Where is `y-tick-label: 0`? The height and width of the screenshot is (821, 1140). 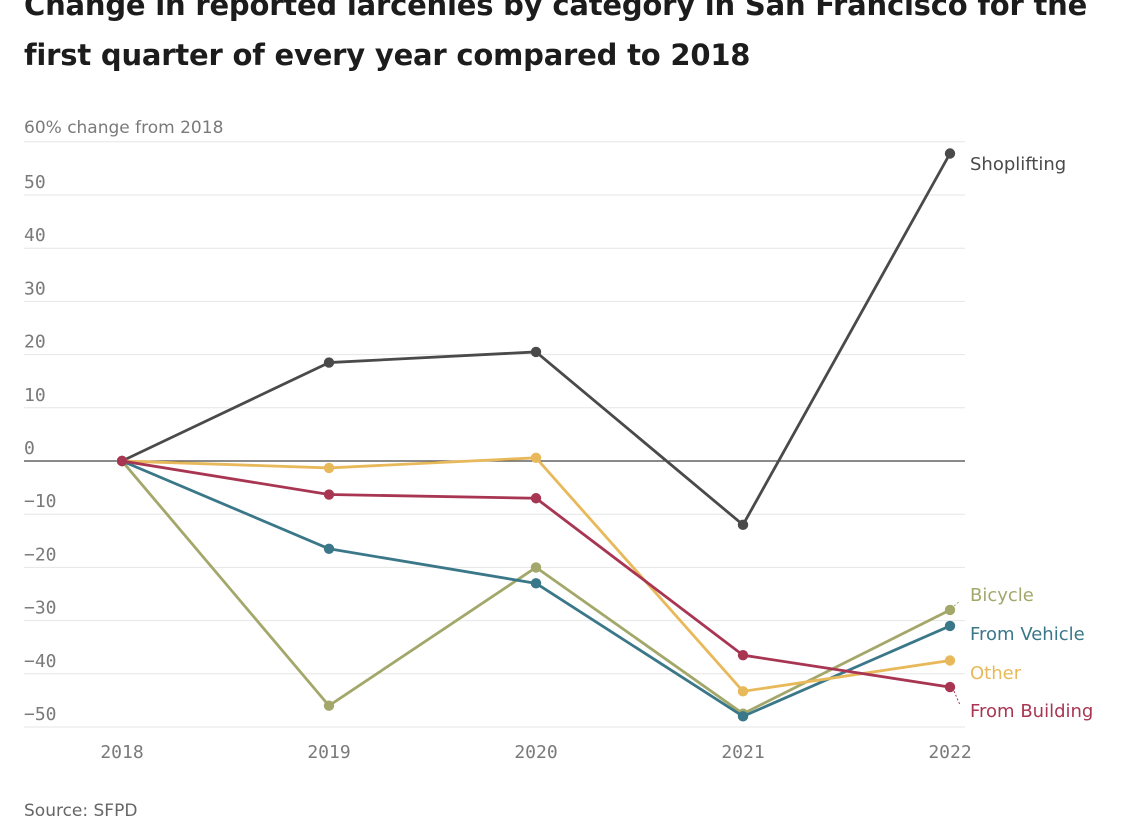 y-tick-label: 0 is located at coordinates (29, 448).